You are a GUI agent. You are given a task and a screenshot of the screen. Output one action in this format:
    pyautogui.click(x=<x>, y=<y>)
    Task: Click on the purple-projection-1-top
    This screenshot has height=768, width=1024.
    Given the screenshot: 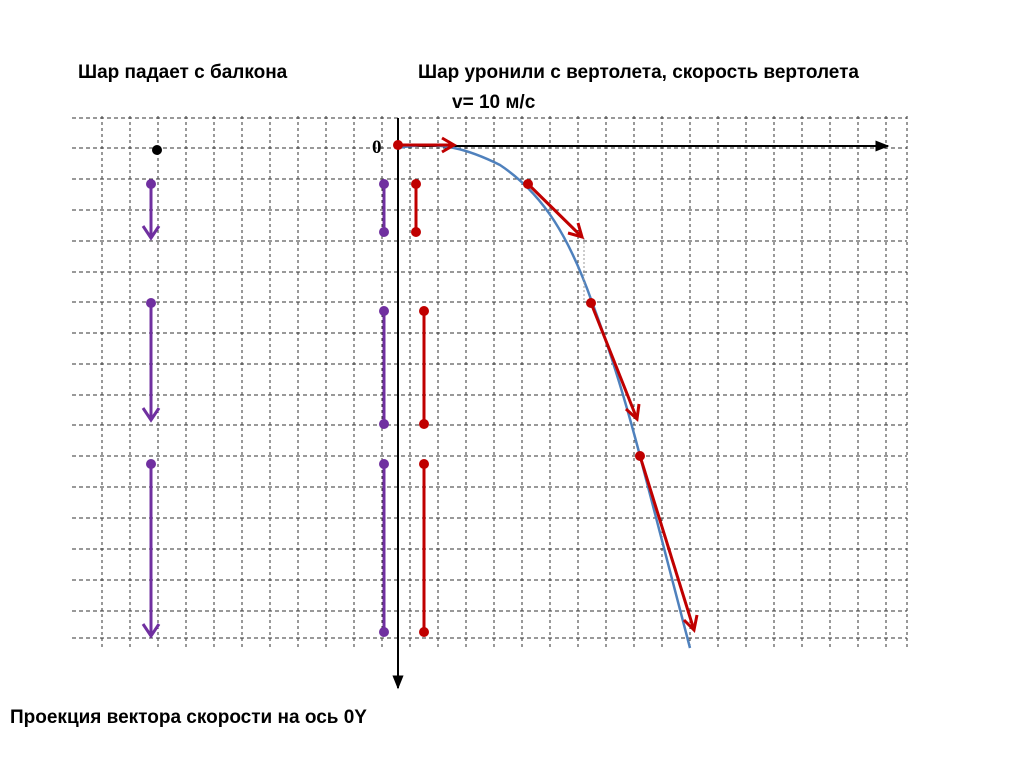 What is the action you would take?
    pyautogui.click(x=384, y=184)
    